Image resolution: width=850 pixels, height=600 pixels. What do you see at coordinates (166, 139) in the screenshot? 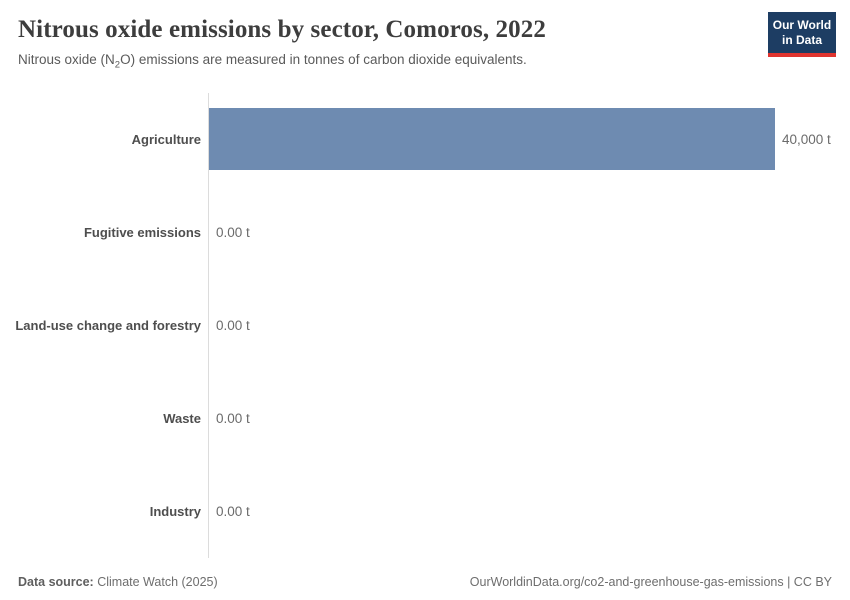
I see `category-label: Agriculture` at bounding box center [166, 139].